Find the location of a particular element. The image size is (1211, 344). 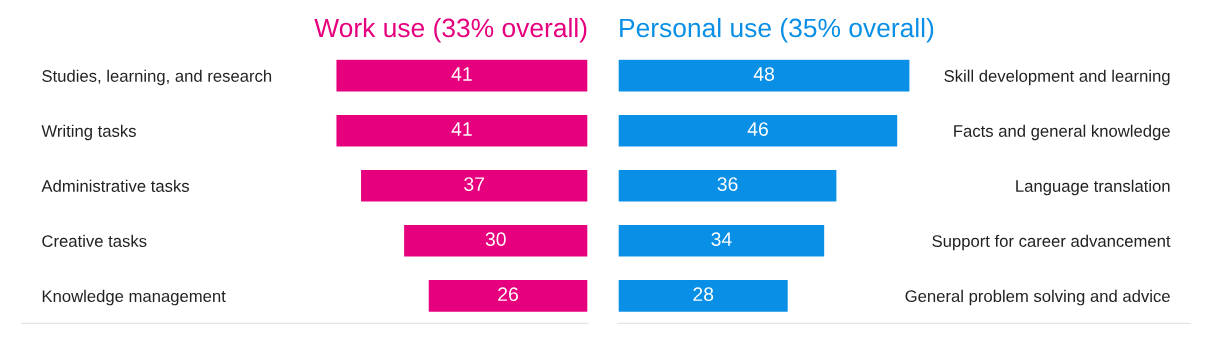

data-label: 37 is located at coordinates (474, 184).